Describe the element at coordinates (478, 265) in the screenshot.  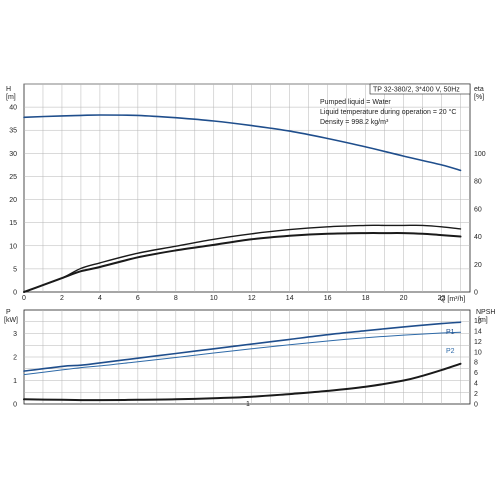
I see `eta-tick-label: 20` at that location.